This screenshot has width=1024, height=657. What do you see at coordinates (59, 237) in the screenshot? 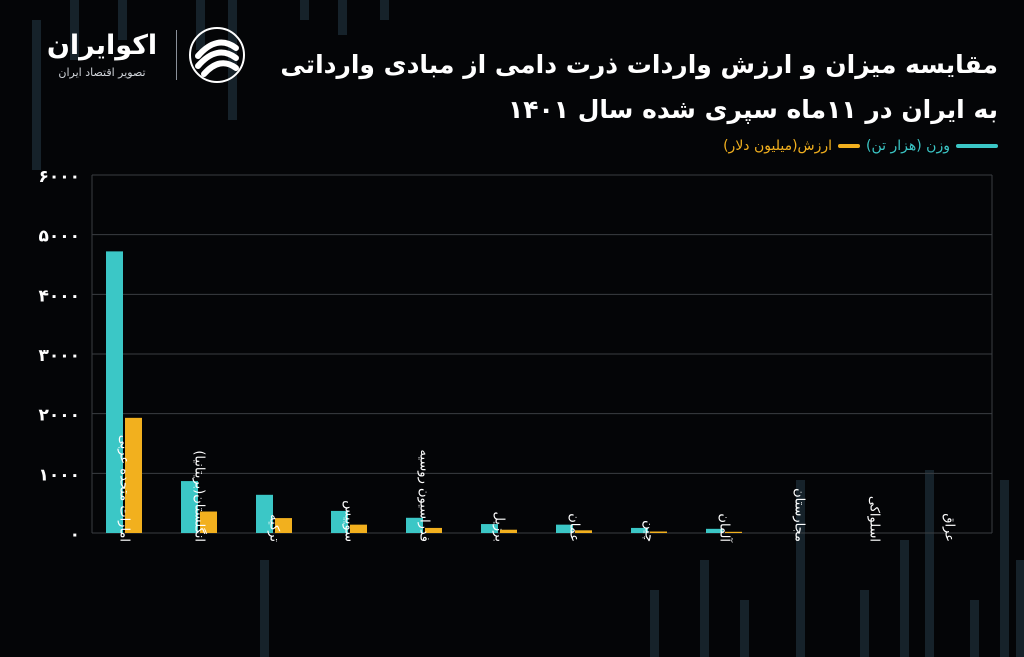
I see `y-tick-label: ۵۰۰۰` at bounding box center [59, 237].